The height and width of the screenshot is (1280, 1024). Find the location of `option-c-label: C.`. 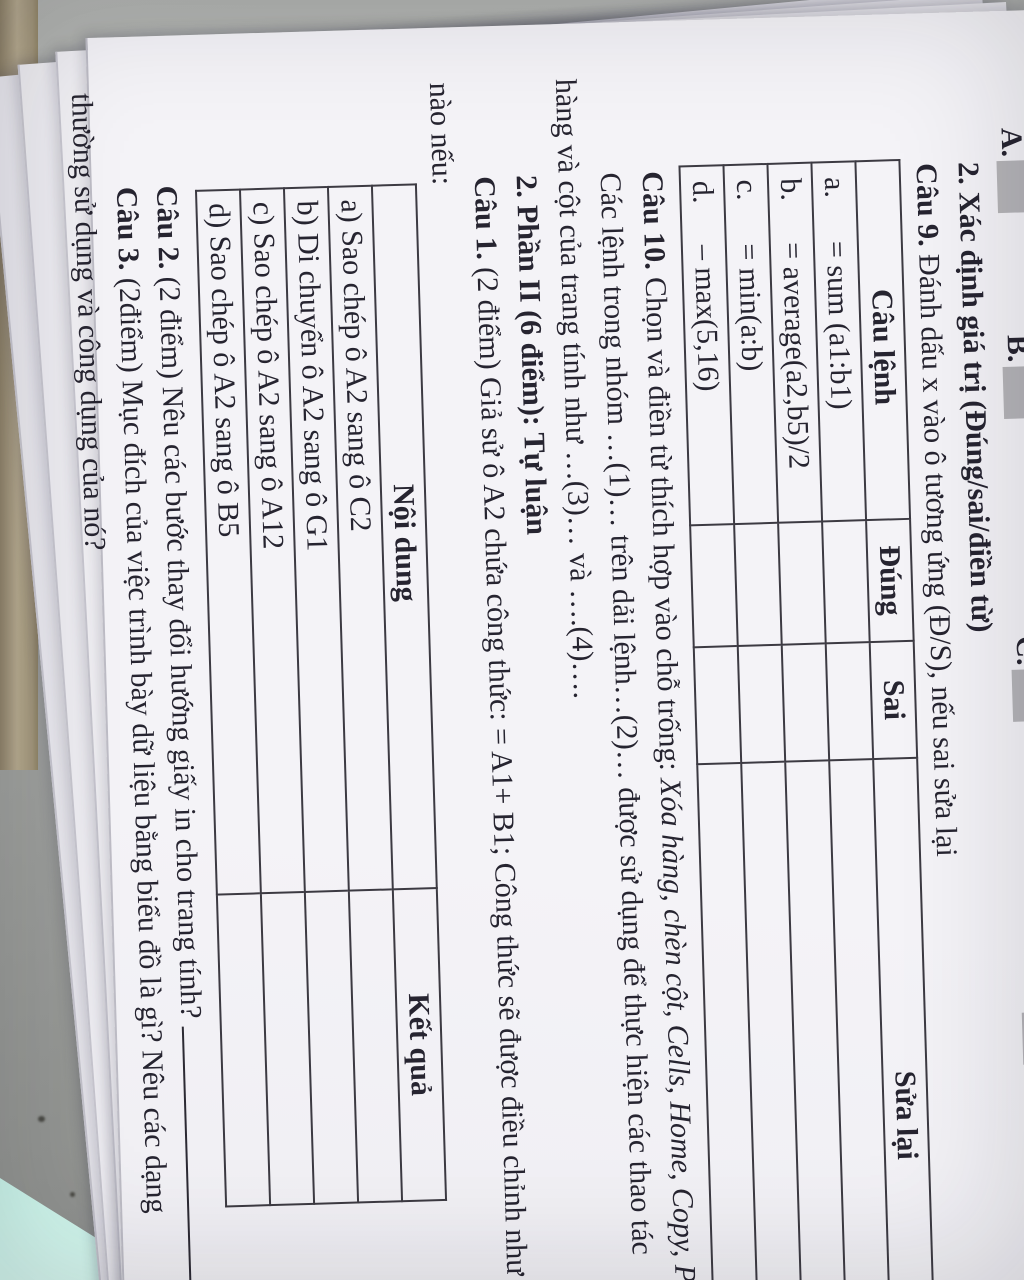

option-c-label: C. is located at coordinates (1016, 650).